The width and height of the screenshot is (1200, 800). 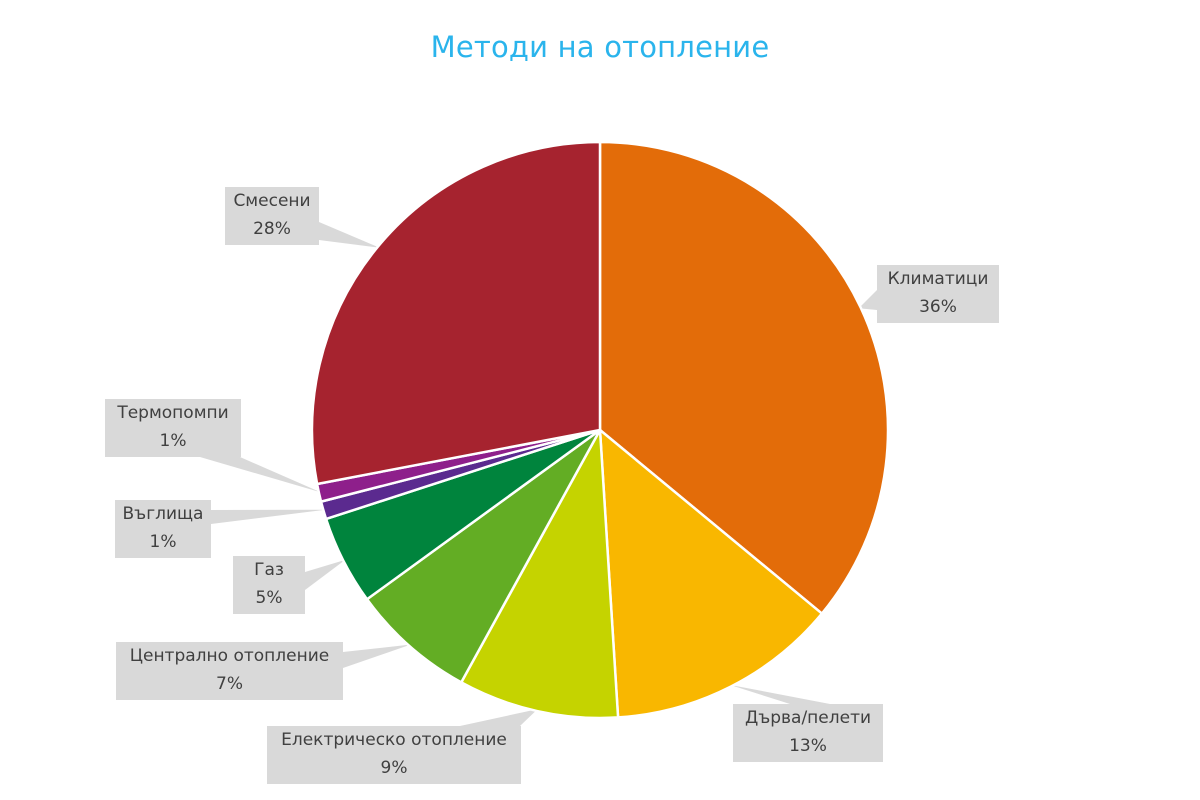 What do you see at coordinates (269, 598) in the screenshot?
I see `label-pct: 5%` at bounding box center [269, 598].